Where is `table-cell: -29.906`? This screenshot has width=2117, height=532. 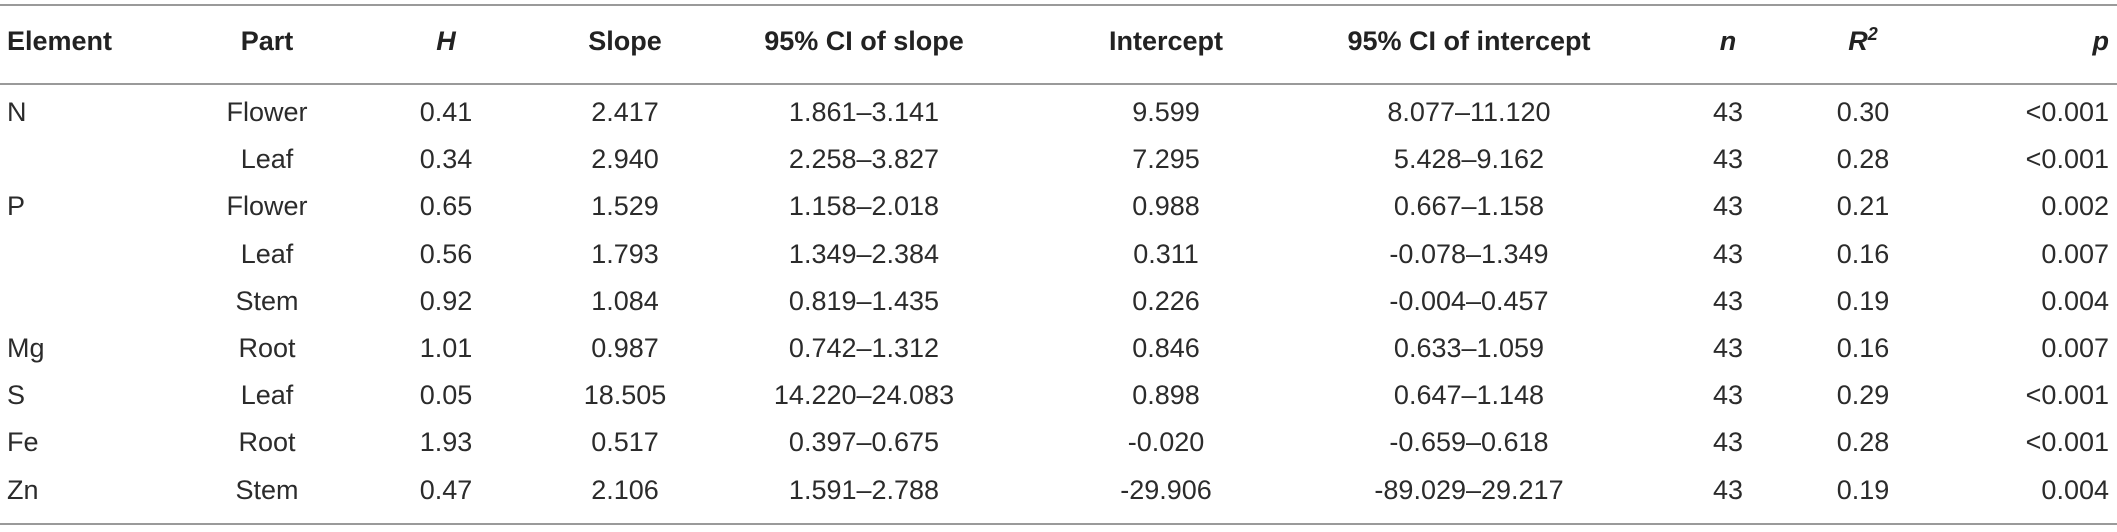 table-cell: -29.906 is located at coordinates (1166, 489).